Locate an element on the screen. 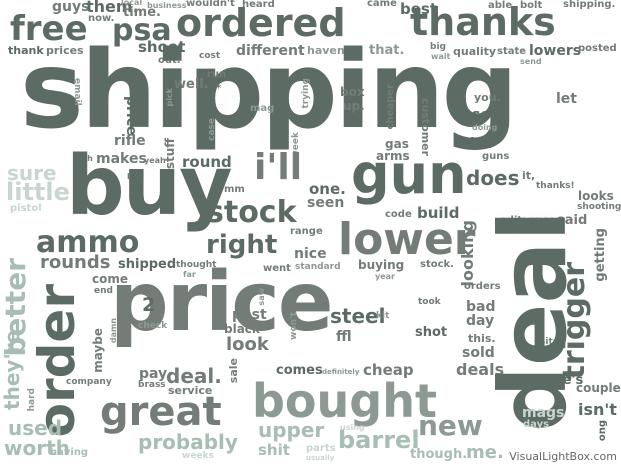 This screenshot has width=621, height=464. word-deals: deals is located at coordinates (480, 369).